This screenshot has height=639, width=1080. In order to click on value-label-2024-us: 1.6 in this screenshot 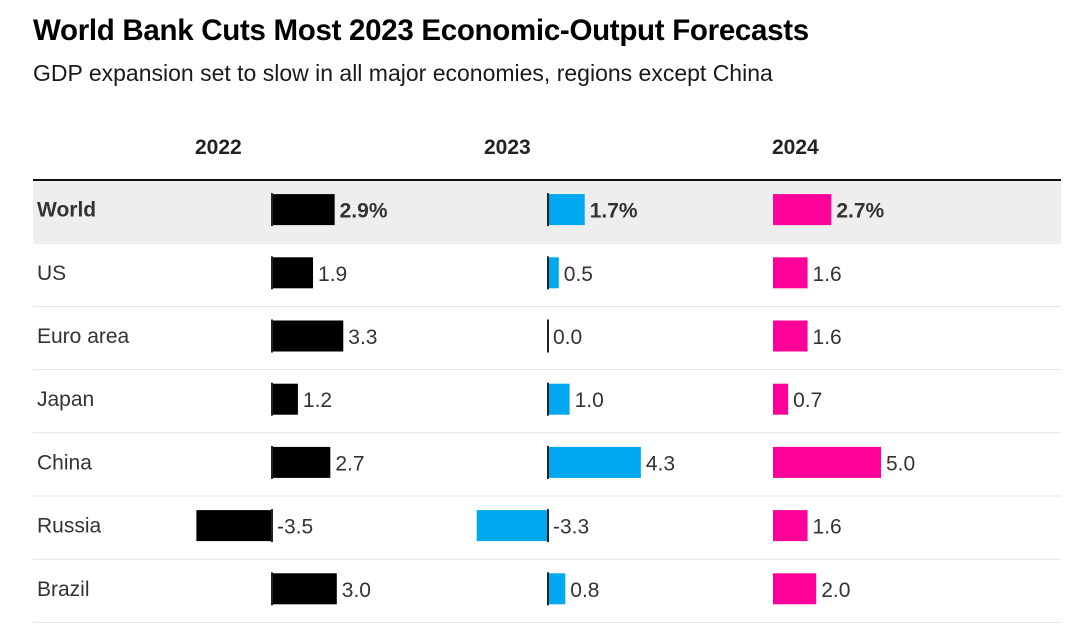, I will do `click(827, 274)`.